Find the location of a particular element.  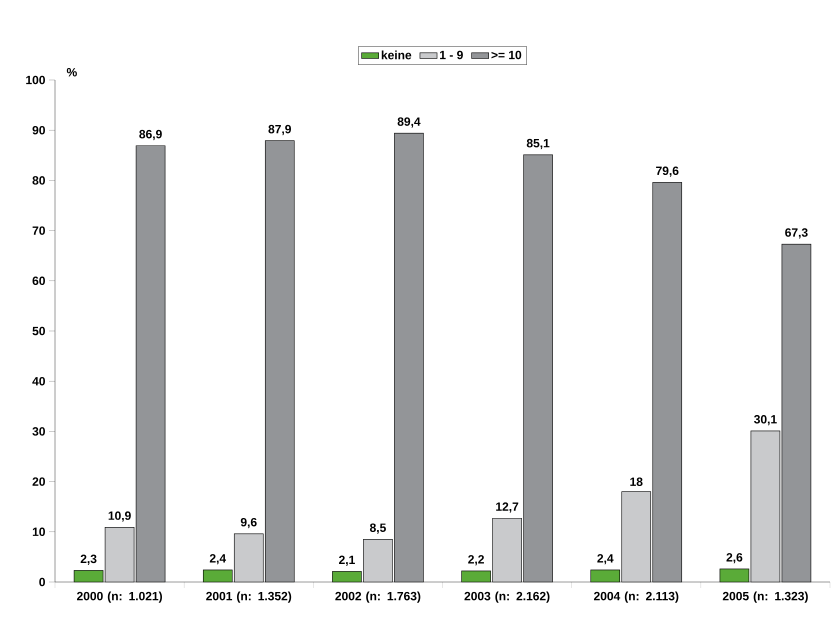

x-tick-label: 2002 (n: 1.763) is located at coordinates (377, 597).